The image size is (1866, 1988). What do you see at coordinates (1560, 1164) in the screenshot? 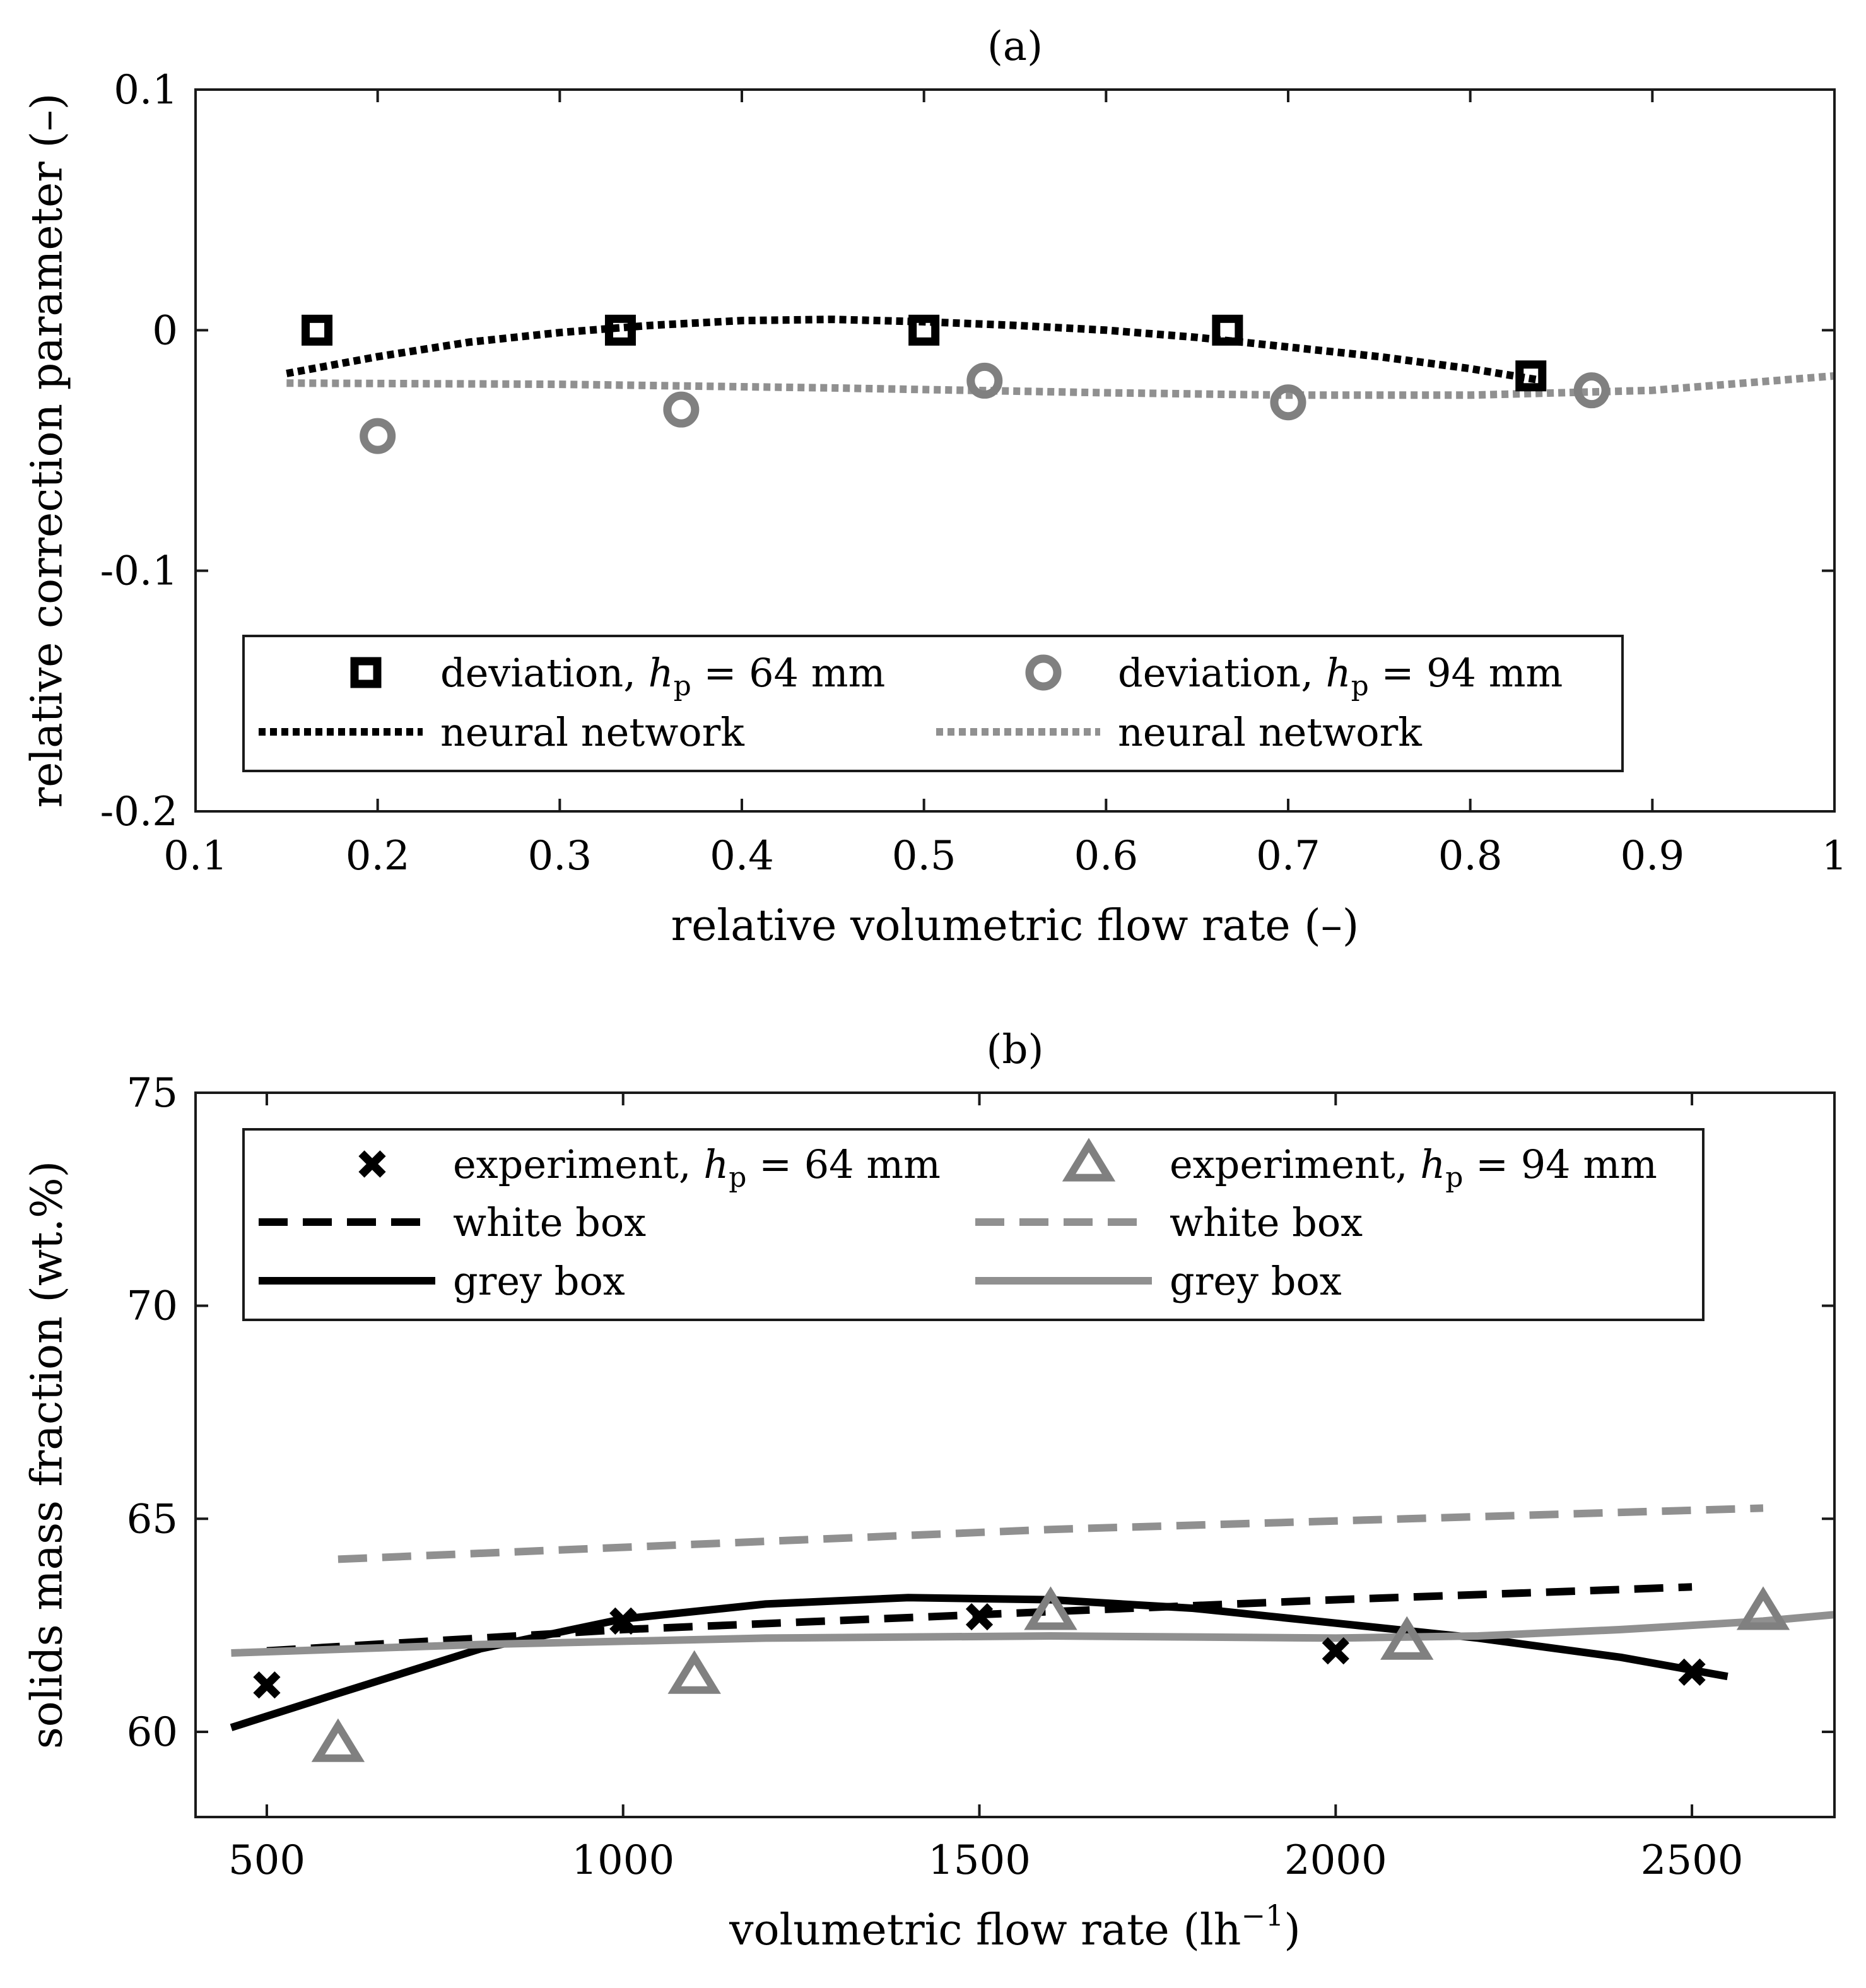
I see `legend-label-rest: = 94 mm` at bounding box center [1560, 1164].